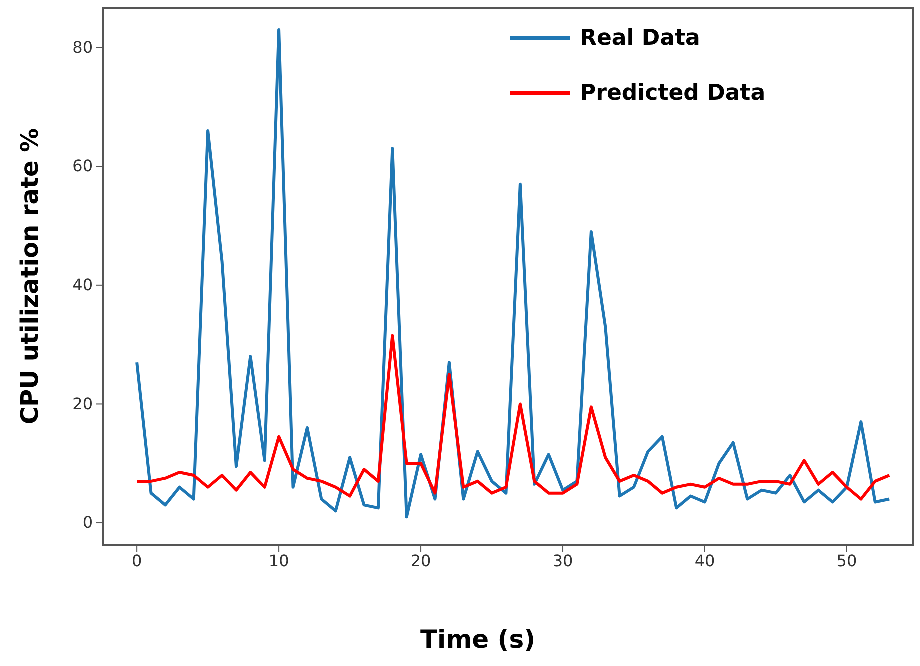 This screenshot has height=666, width=920. I want to click on x-tick-label: 40, so click(705, 560).